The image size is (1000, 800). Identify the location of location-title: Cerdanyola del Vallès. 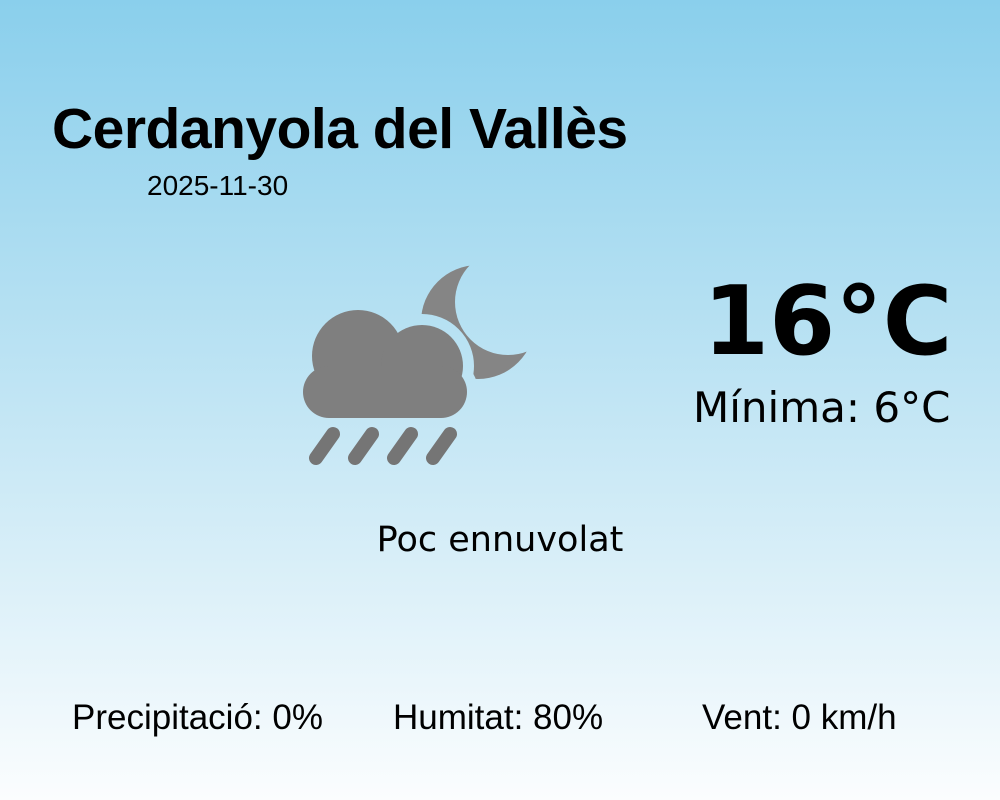
(340, 129).